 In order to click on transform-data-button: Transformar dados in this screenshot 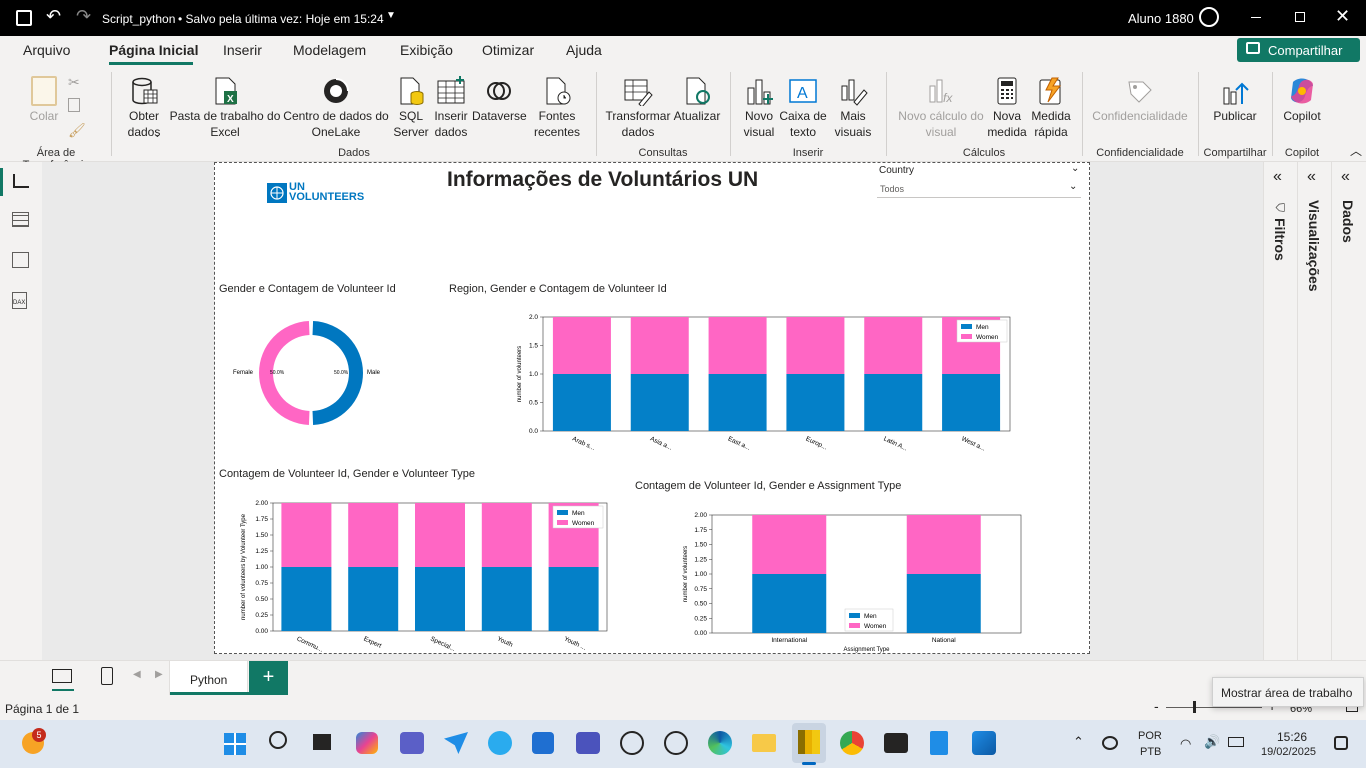, I will do `click(638, 108)`.